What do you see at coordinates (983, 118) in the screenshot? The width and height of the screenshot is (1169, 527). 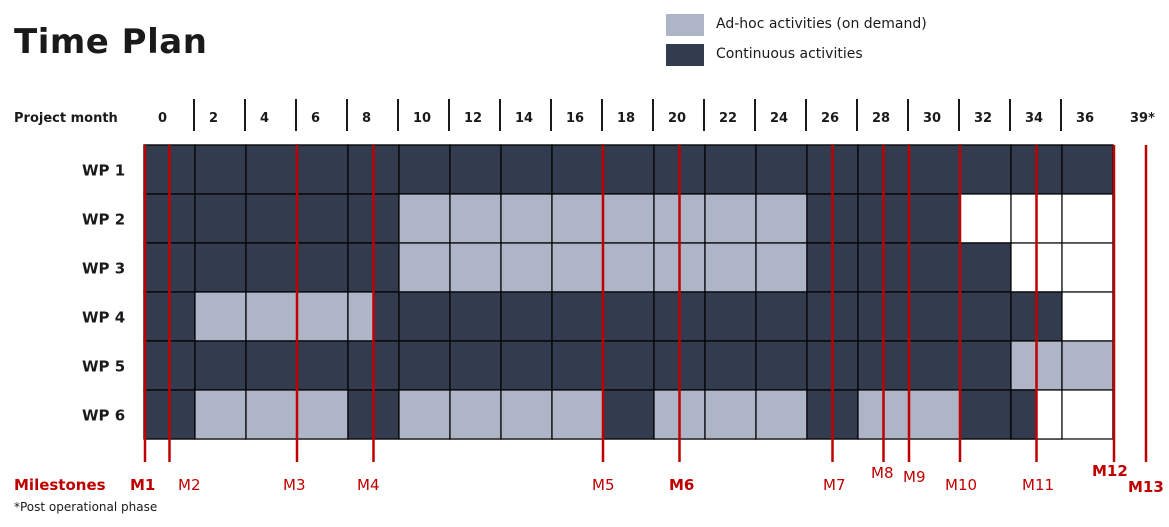 I see `month-label-16: 32` at bounding box center [983, 118].